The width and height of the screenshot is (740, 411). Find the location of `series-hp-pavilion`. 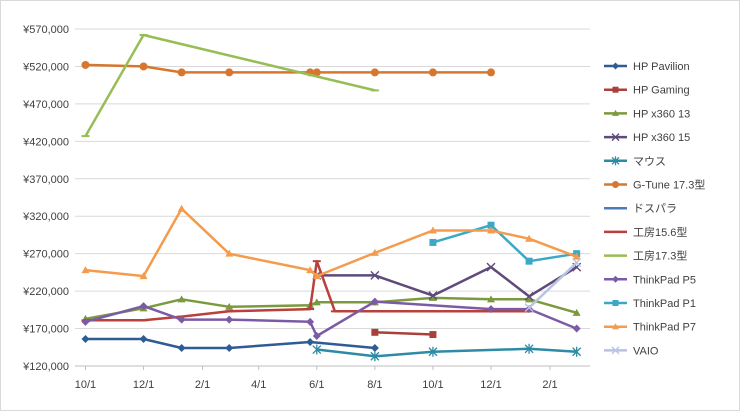

series-hp-pavilion is located at coordinates (230, 344).